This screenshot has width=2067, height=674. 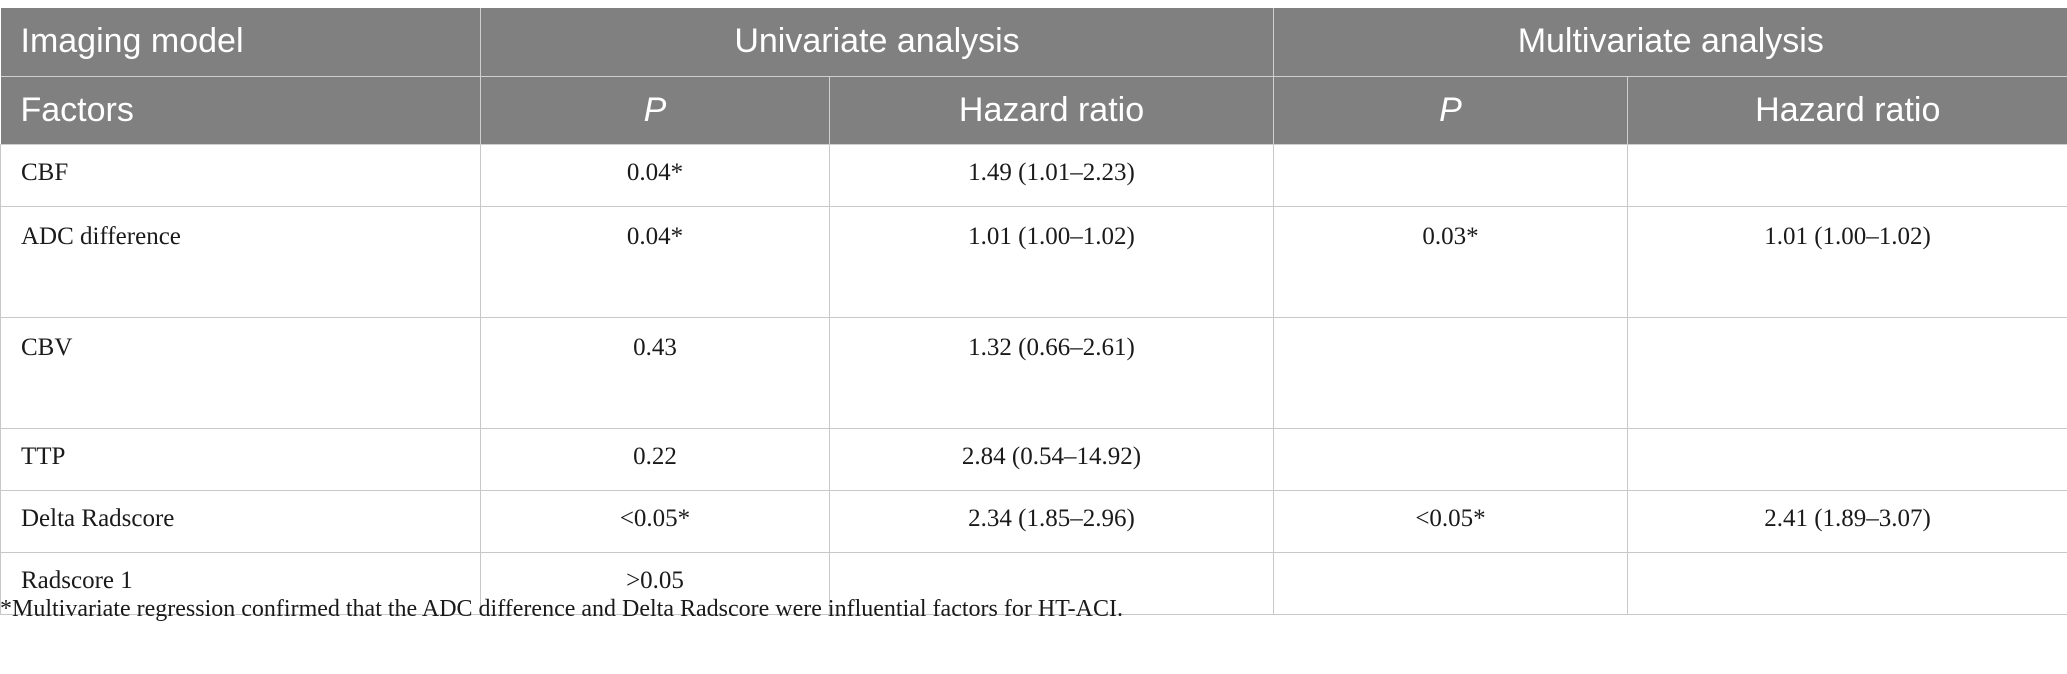 I want to click on header-univariate-p: P, so click(x=655, y=110).